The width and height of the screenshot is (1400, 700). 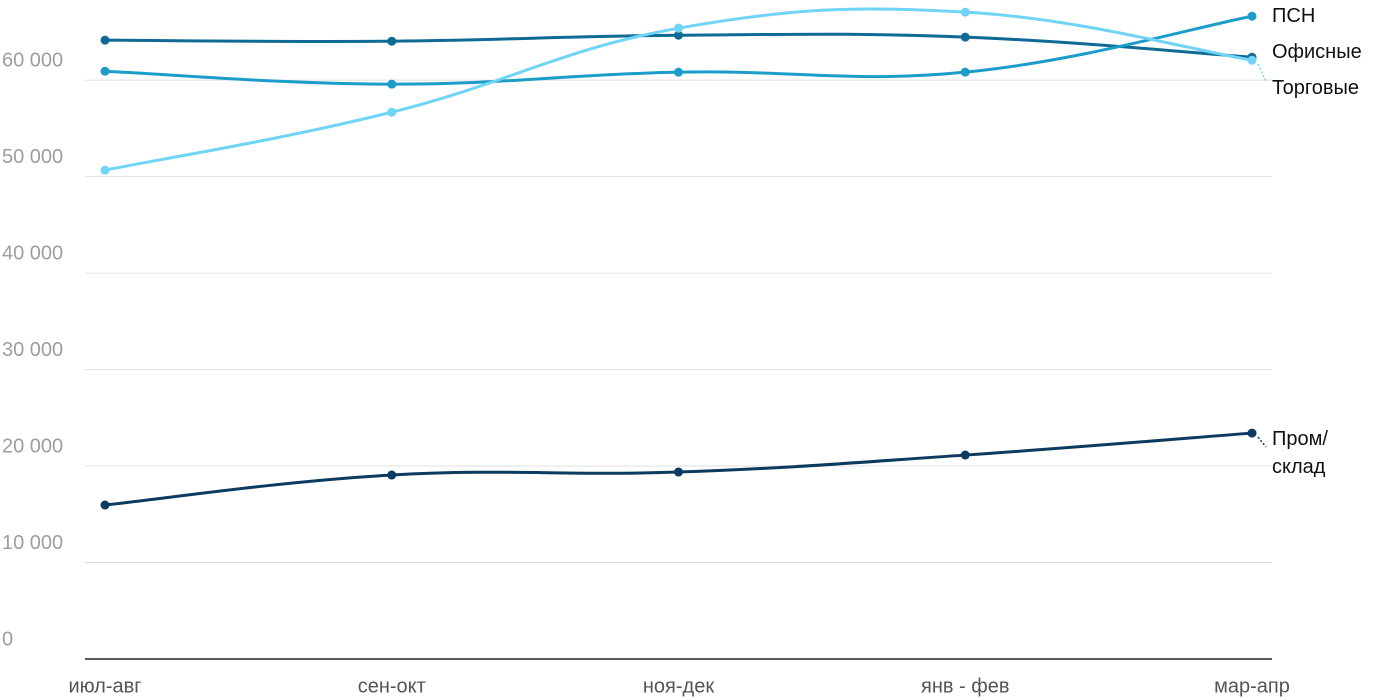 I want to click on x-tick-label: ноя-дек, so click(x=678, y=686).